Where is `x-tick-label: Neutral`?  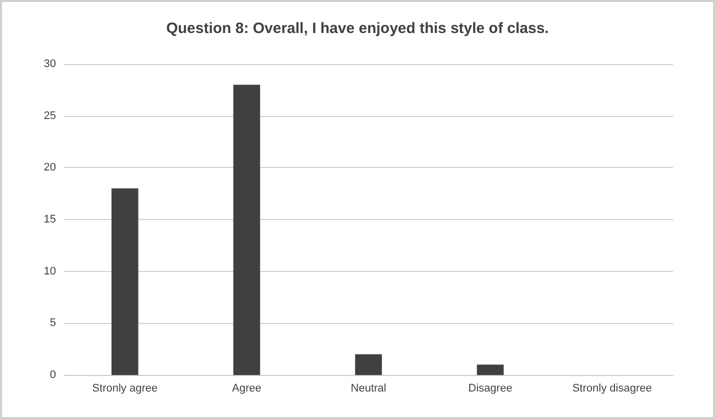
x-tick-label: Neutral is located at coordinates (368, 388).